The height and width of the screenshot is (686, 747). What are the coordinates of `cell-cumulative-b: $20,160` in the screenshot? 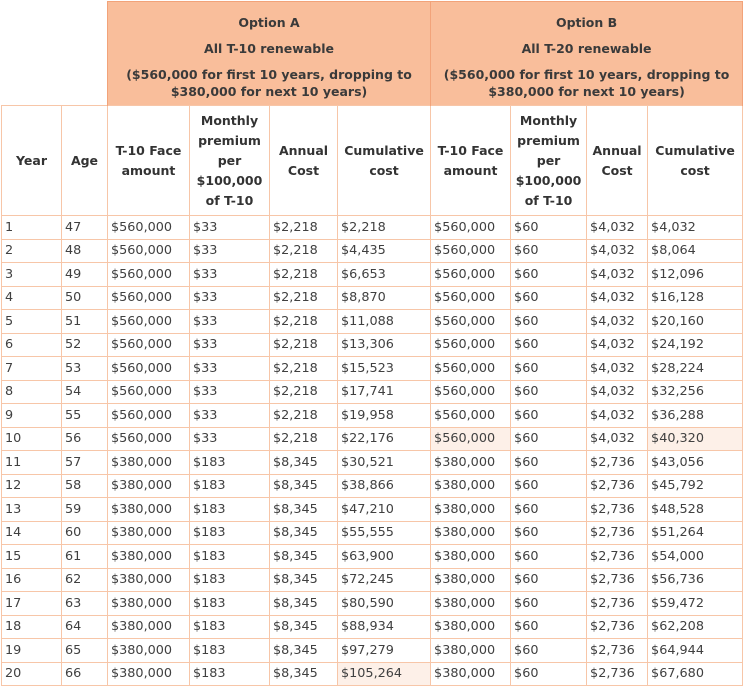 It's located at (695, 321).